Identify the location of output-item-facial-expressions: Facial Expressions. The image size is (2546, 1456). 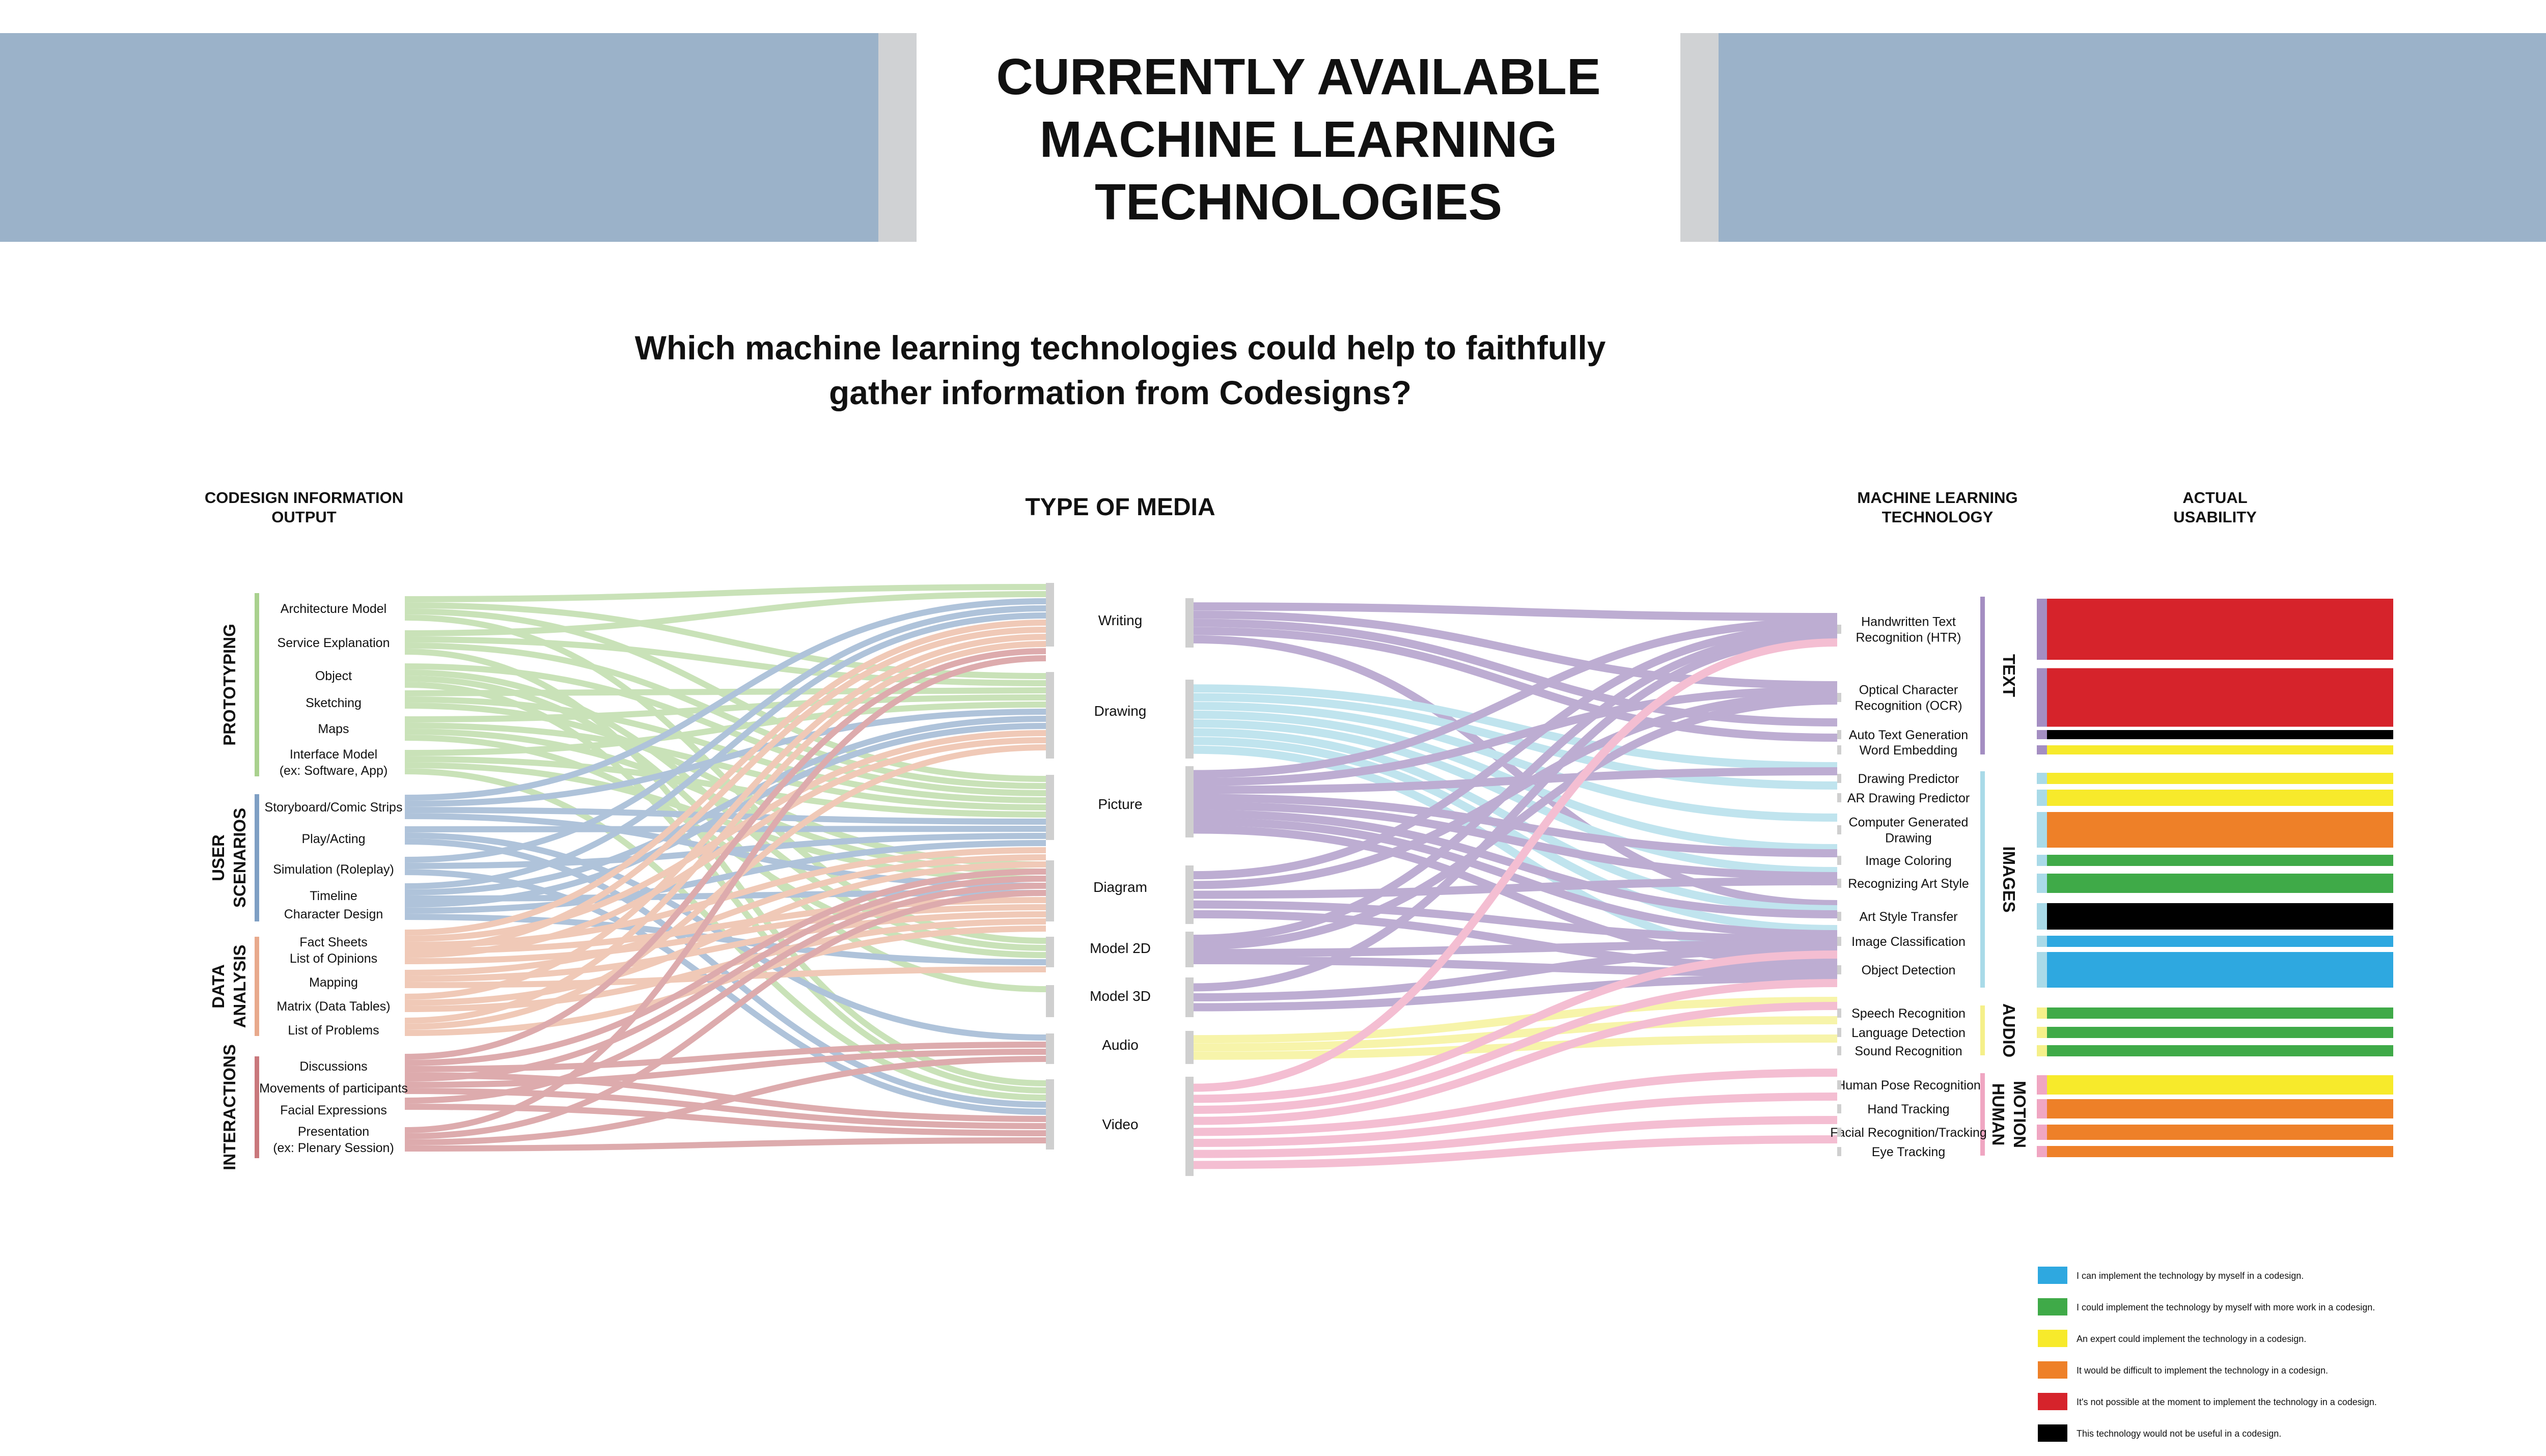
(333, 1110).